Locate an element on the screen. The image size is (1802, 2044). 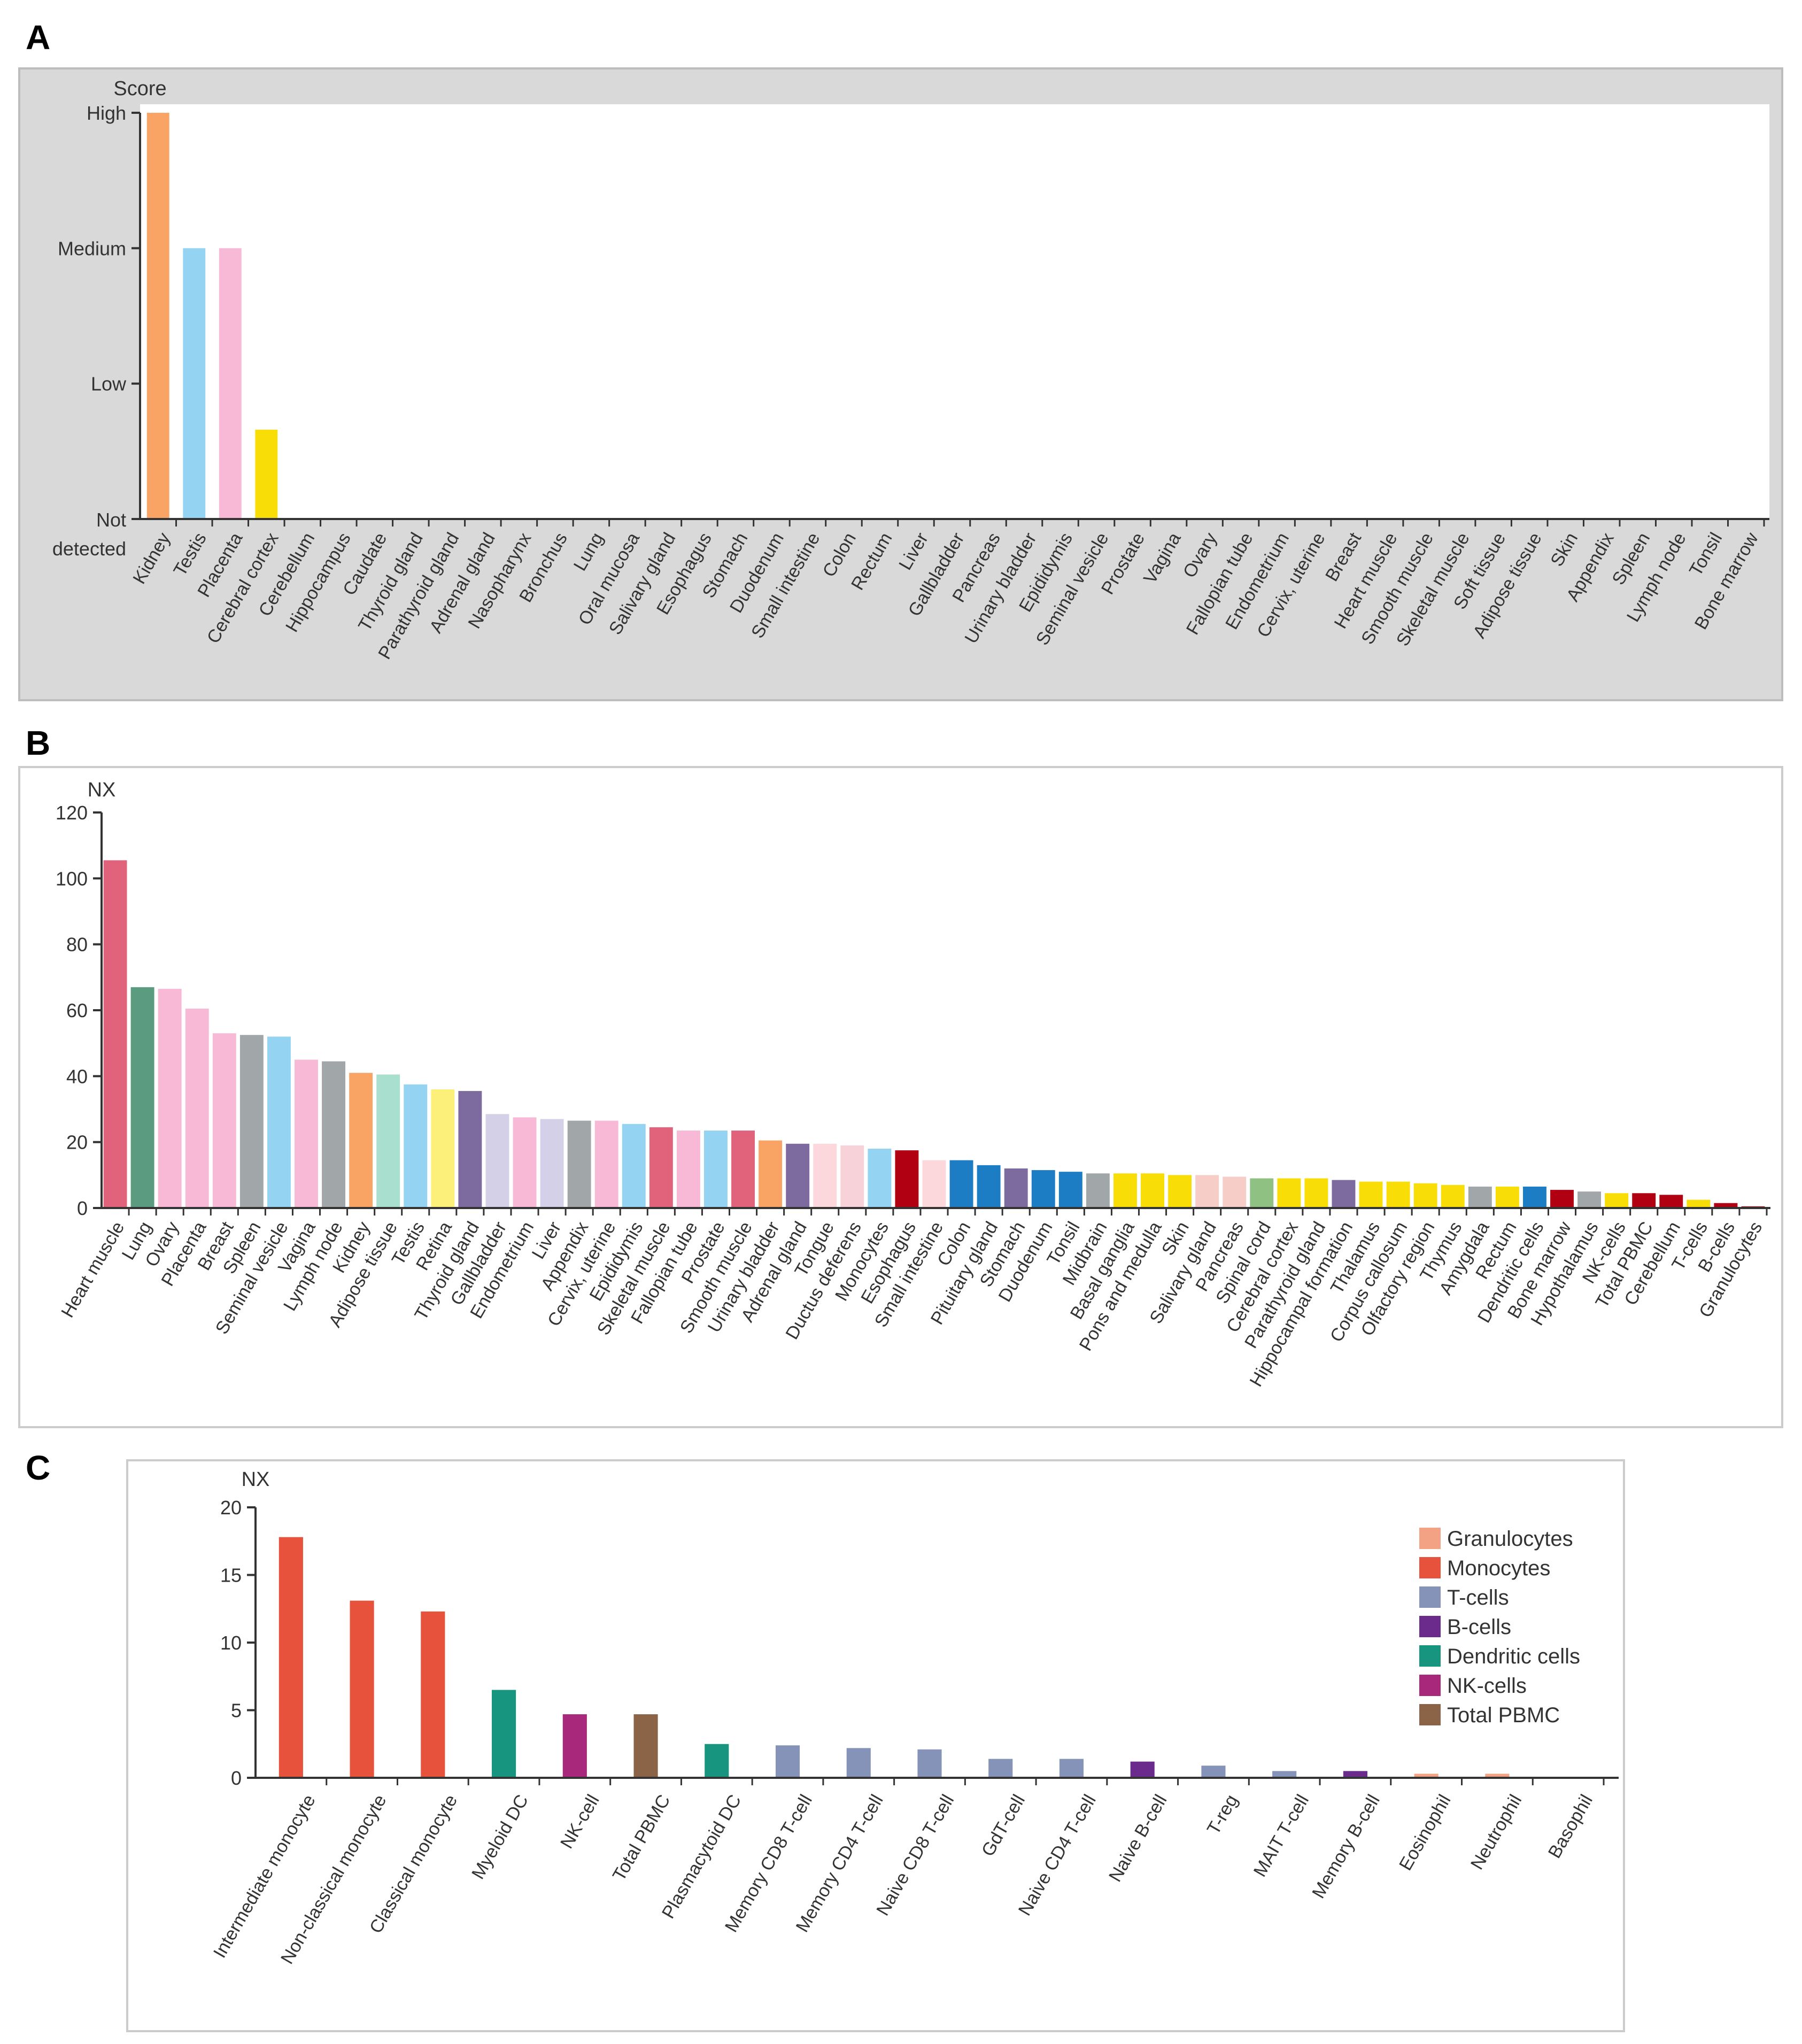
panel-a-y-ticks: Not detected Low Medium High is located at coordinates (96, 331).